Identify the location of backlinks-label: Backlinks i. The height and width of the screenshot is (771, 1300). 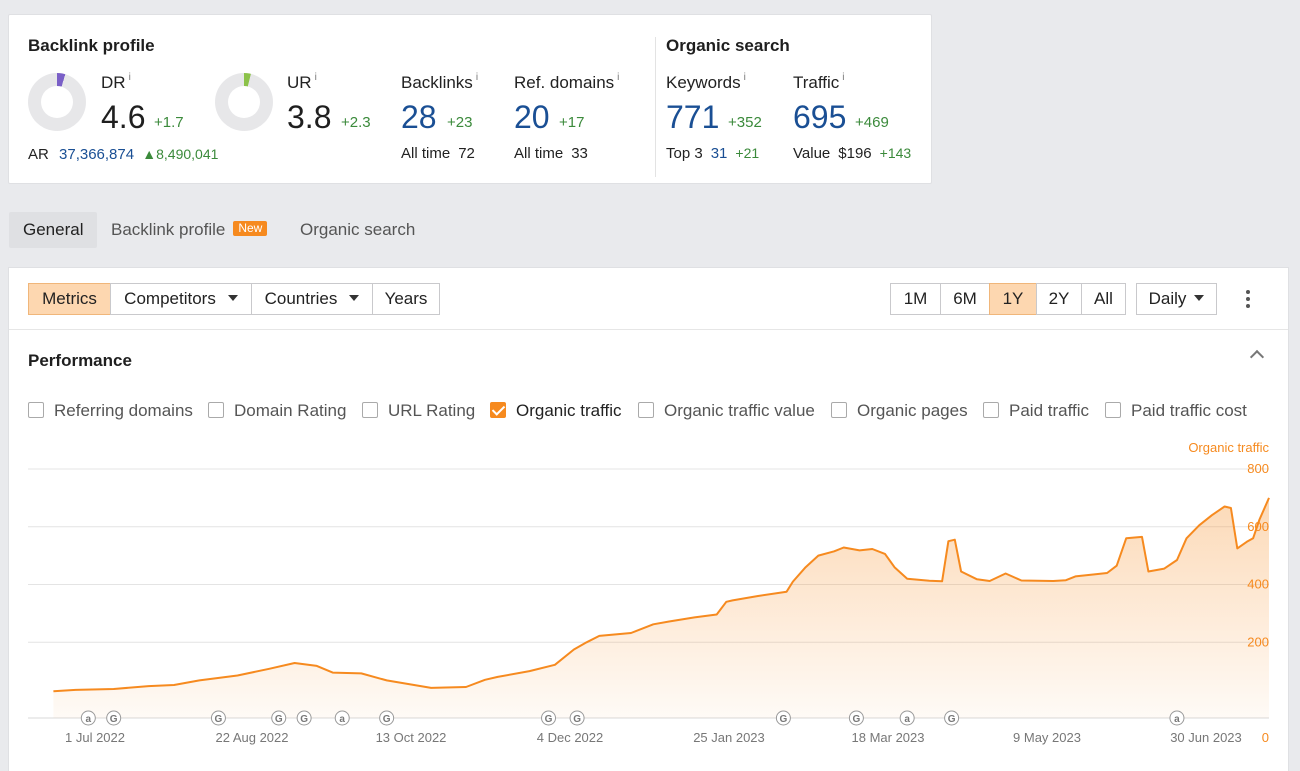
(440, 82).